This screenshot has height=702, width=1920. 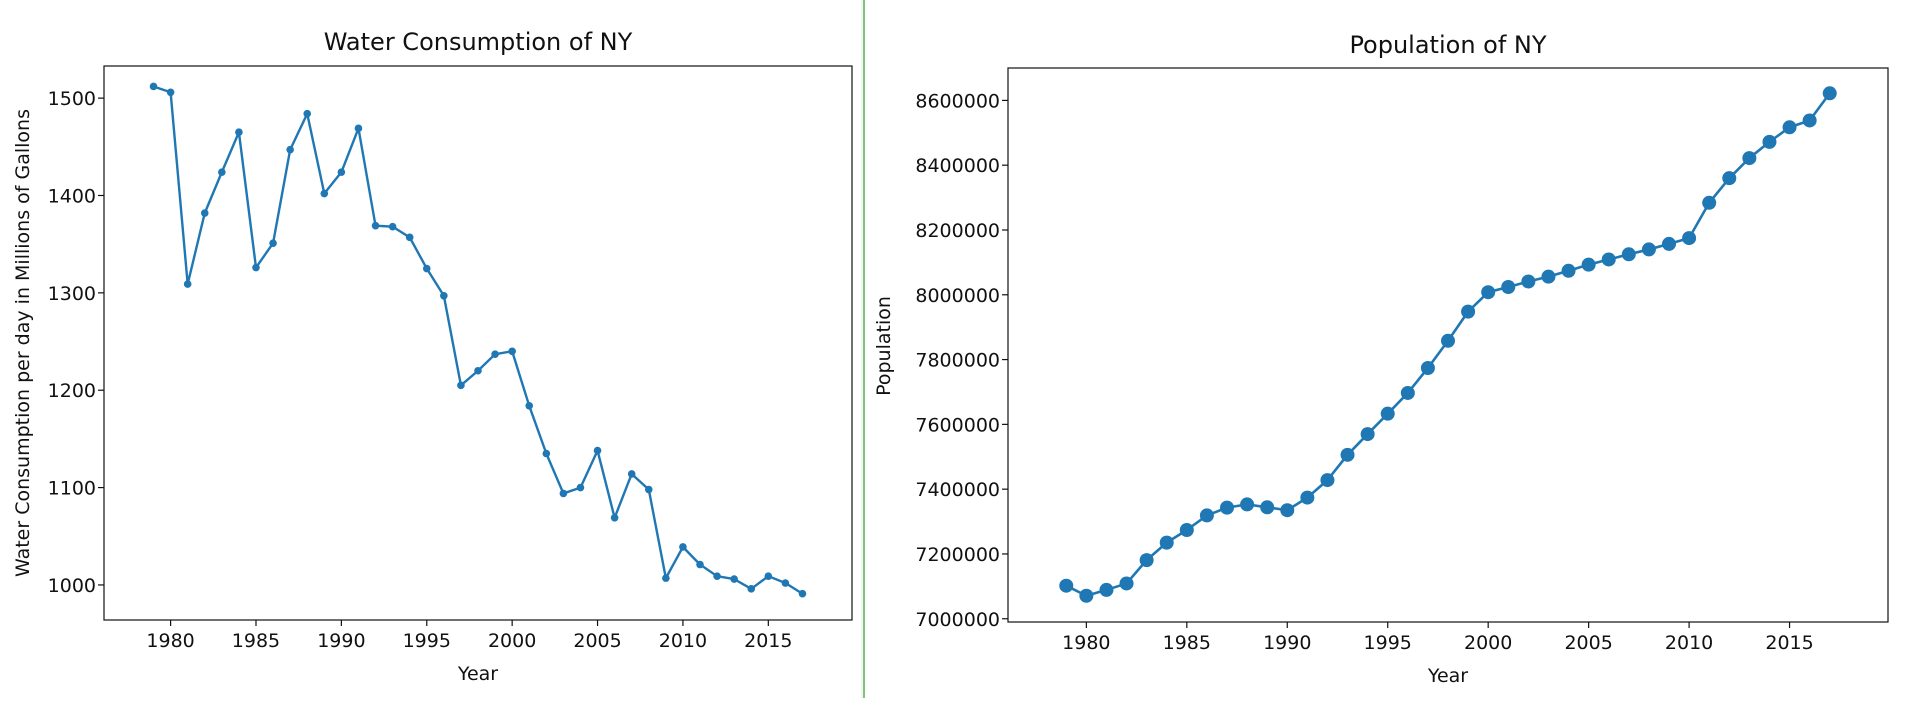 I want to click on y-tick-label: 7000000, so click(x=957, y=620).